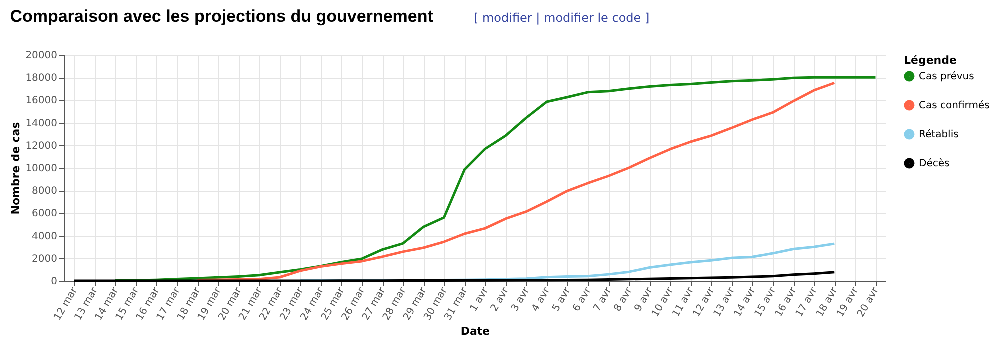 This screenshot has height=343, width=1000. What do you see at coordinates (939, 135) in the screenshot?
I see `legend-label: Rétablis` at bounding box center [939, 135].